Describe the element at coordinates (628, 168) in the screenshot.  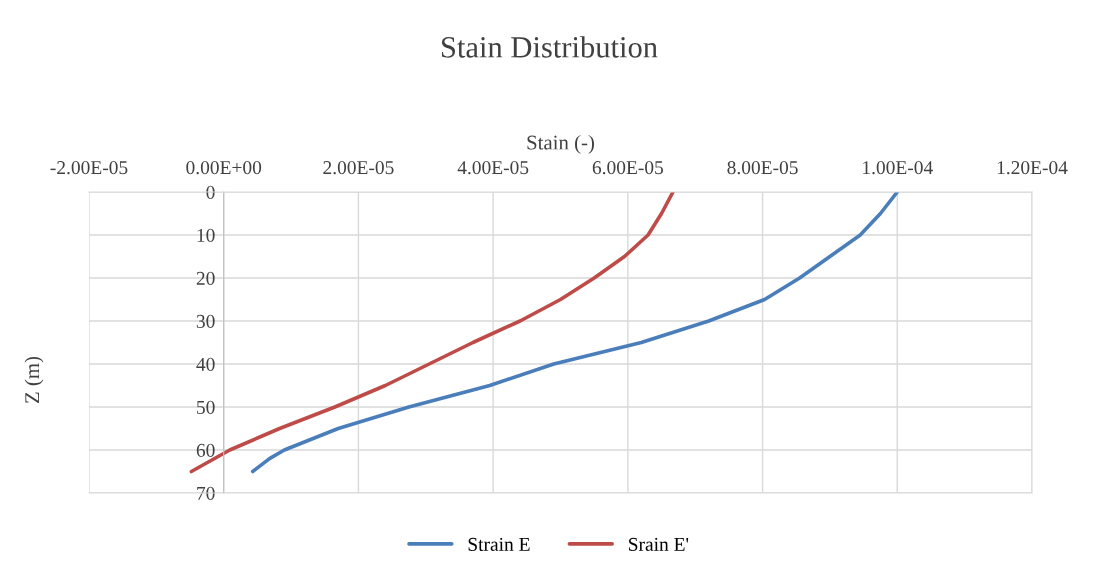
I see `x-tick-label: 6.00E-05` at that location.